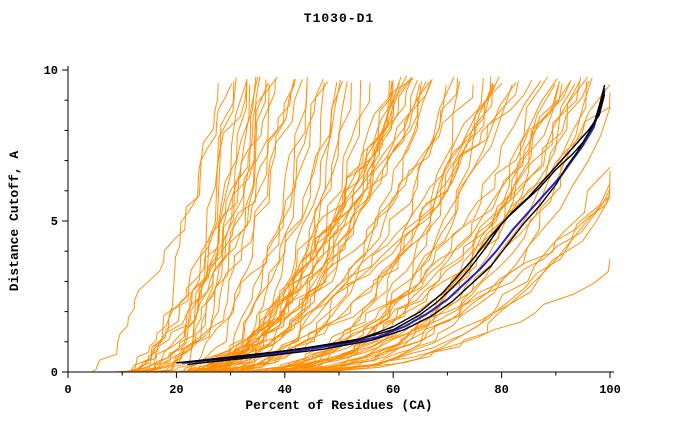  I want to click on chart-title: T1030-D1, so click(339, 18).